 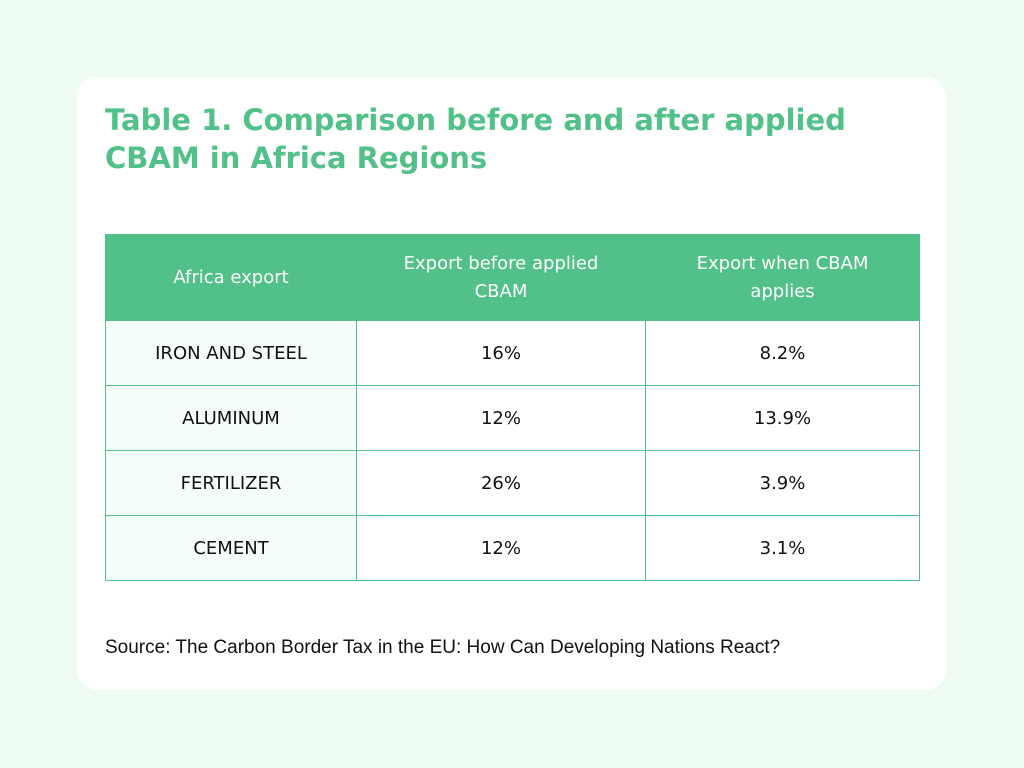 I want to click on cell-product: FERTILIZER, so click(x=231, y=483).